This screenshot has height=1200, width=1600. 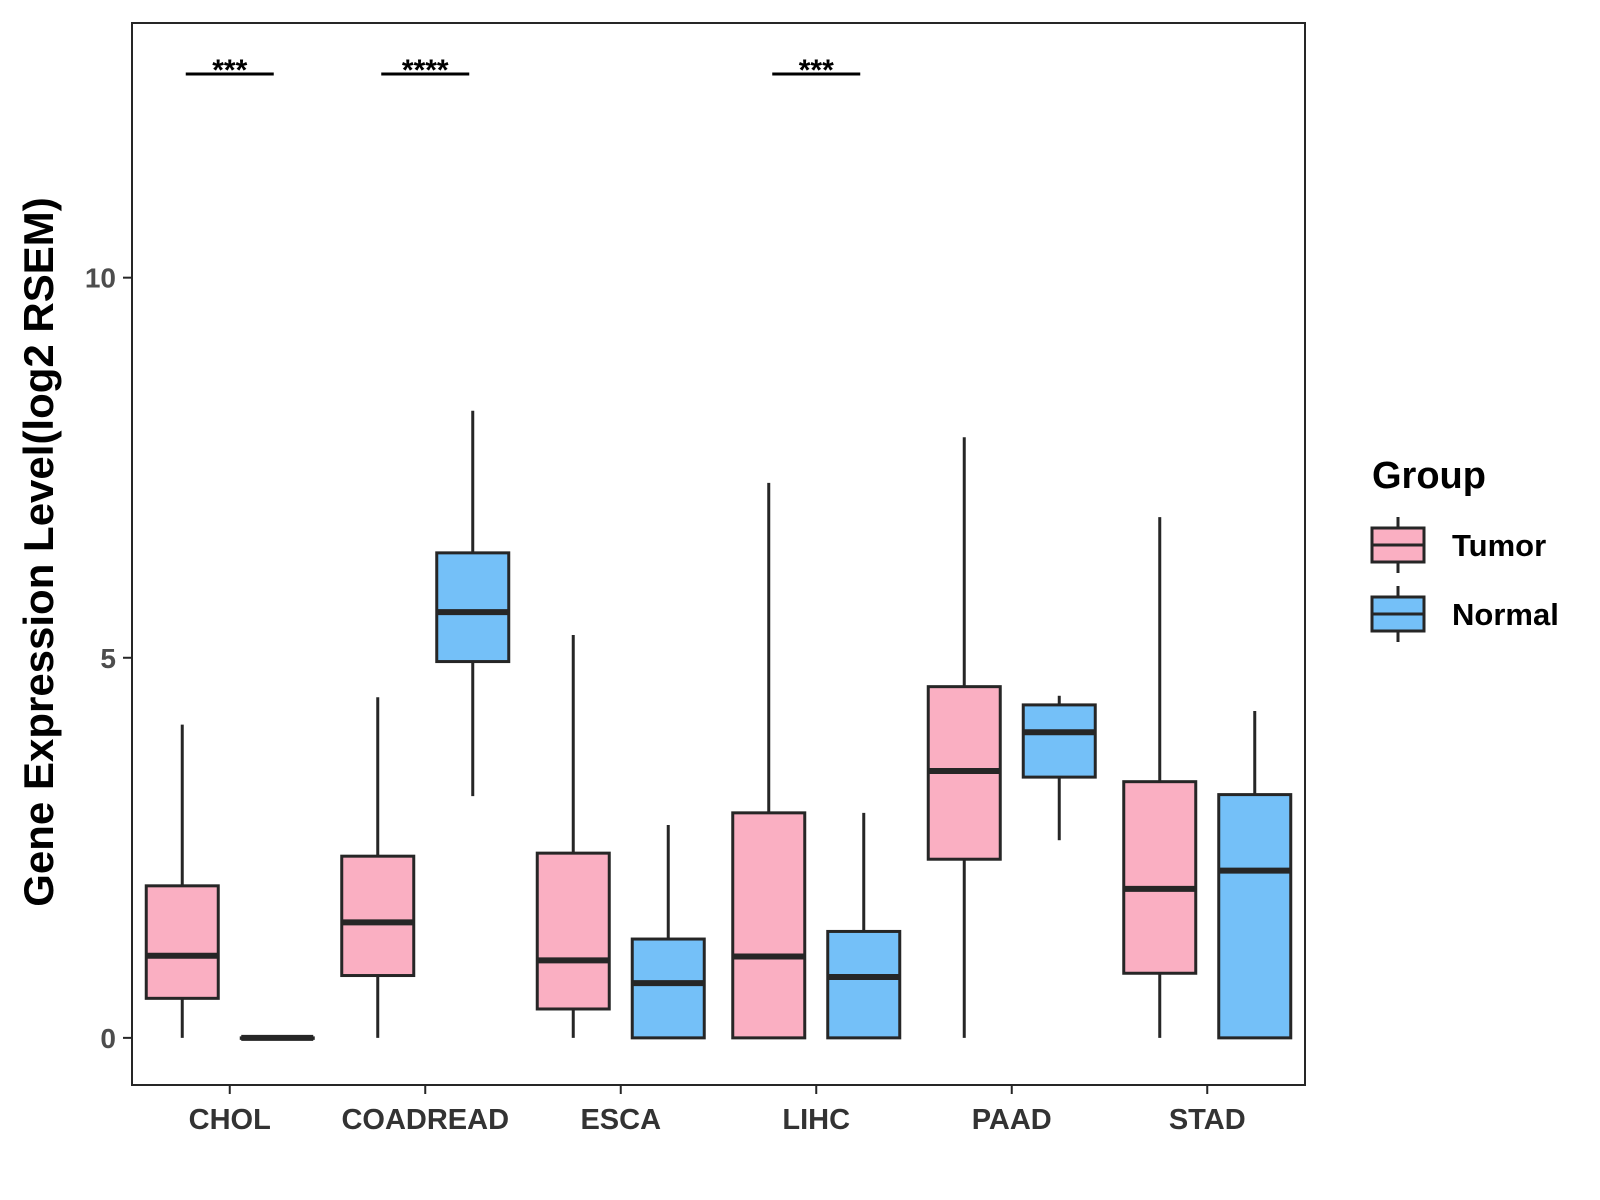 What do you see at coordinates (523, 70) in the screenshot?
I see `significance-annotations: *** **** ***` at bounding box center [523, 70].